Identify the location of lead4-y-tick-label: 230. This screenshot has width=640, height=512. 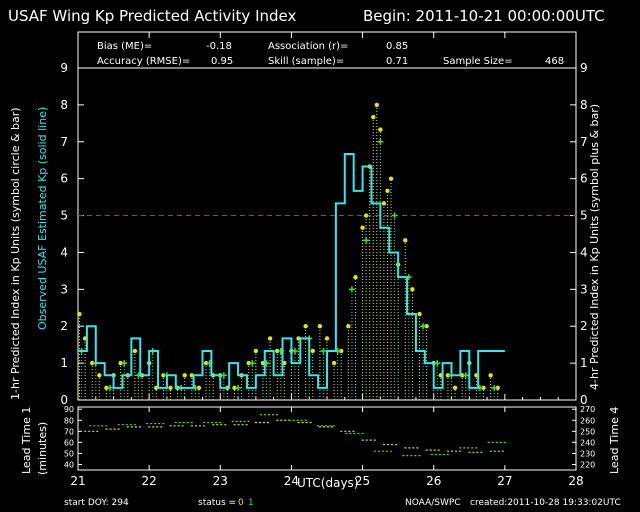
(587, 453).